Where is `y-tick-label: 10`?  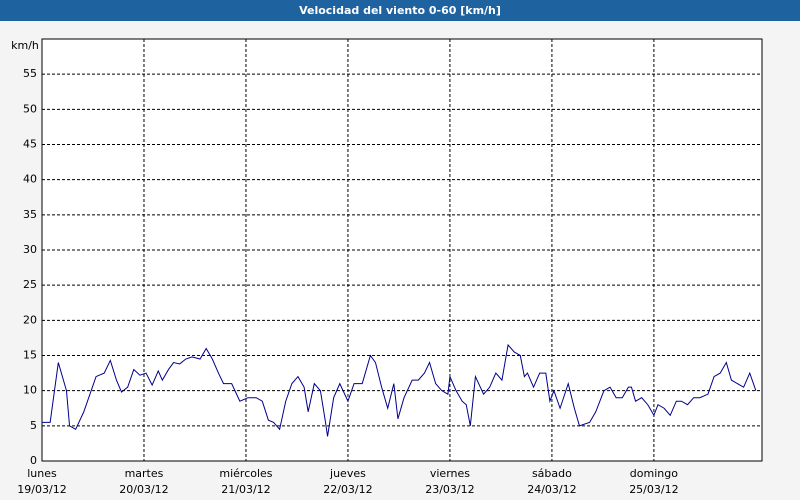
y-tick-label: 10 is located at coordinates (30, 390).